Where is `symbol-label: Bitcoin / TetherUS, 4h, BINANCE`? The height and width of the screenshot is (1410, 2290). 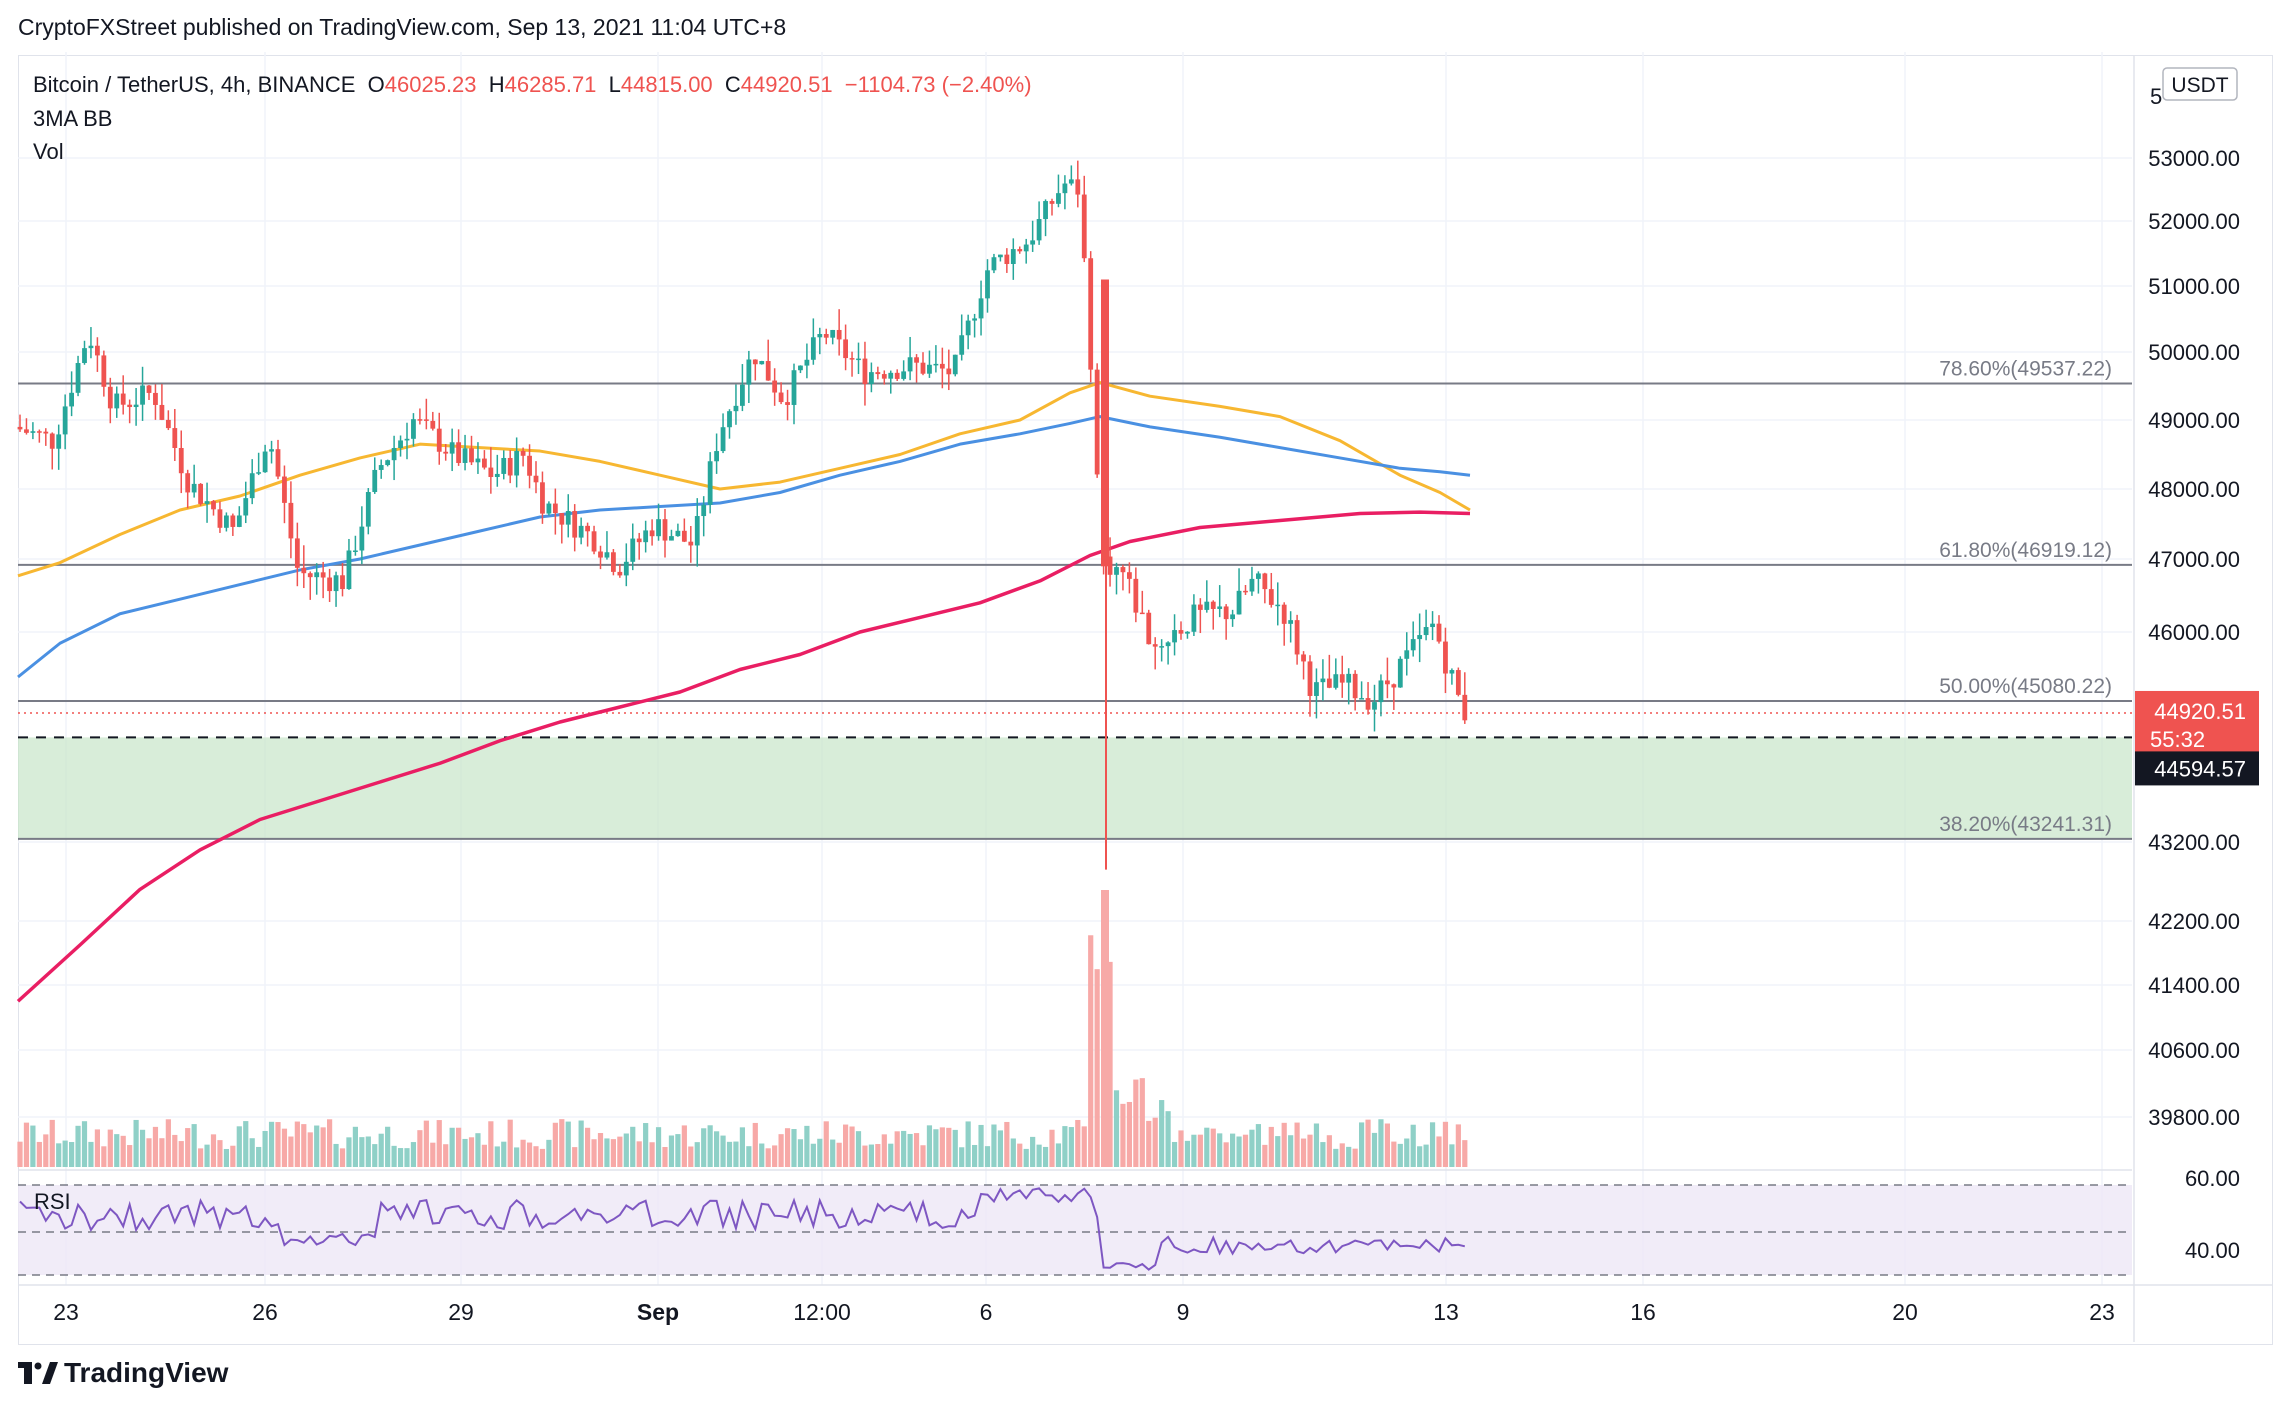 symbol-label: Bitcoin / TetherUS, 4h, BINANCE is located at coordinates (194, 84).